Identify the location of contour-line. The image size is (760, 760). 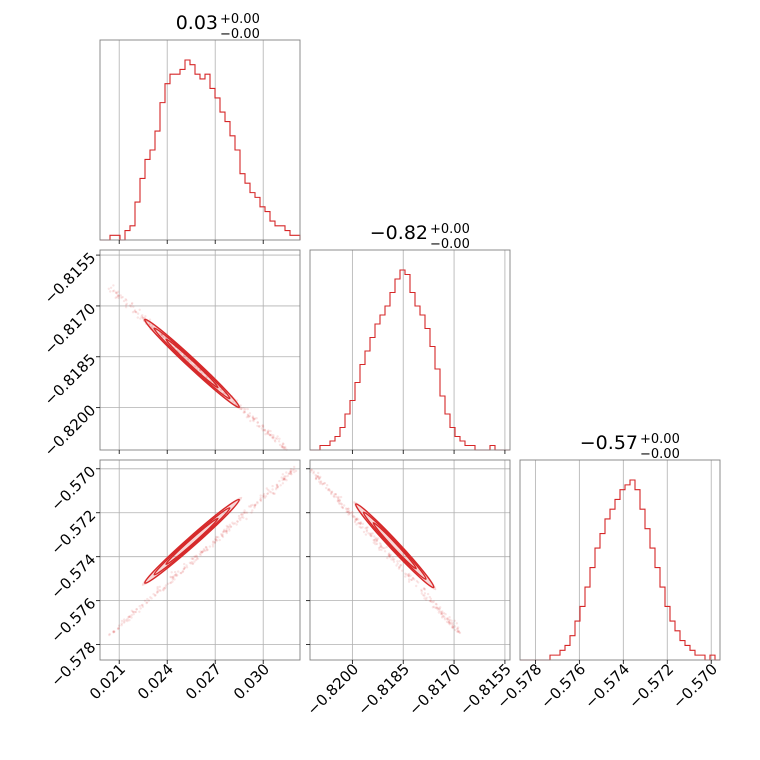
(192, 363).